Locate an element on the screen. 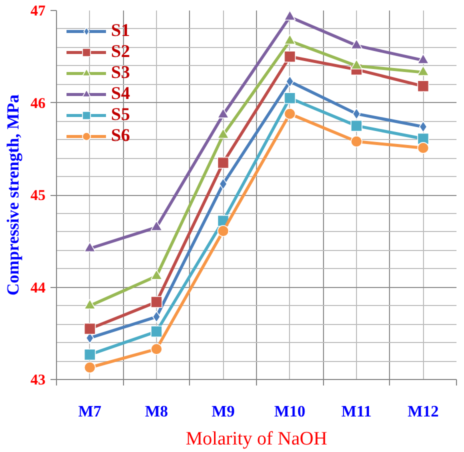 The image size is (464, 452). x-tick-label: M11 is located at coordinates (356, 412).